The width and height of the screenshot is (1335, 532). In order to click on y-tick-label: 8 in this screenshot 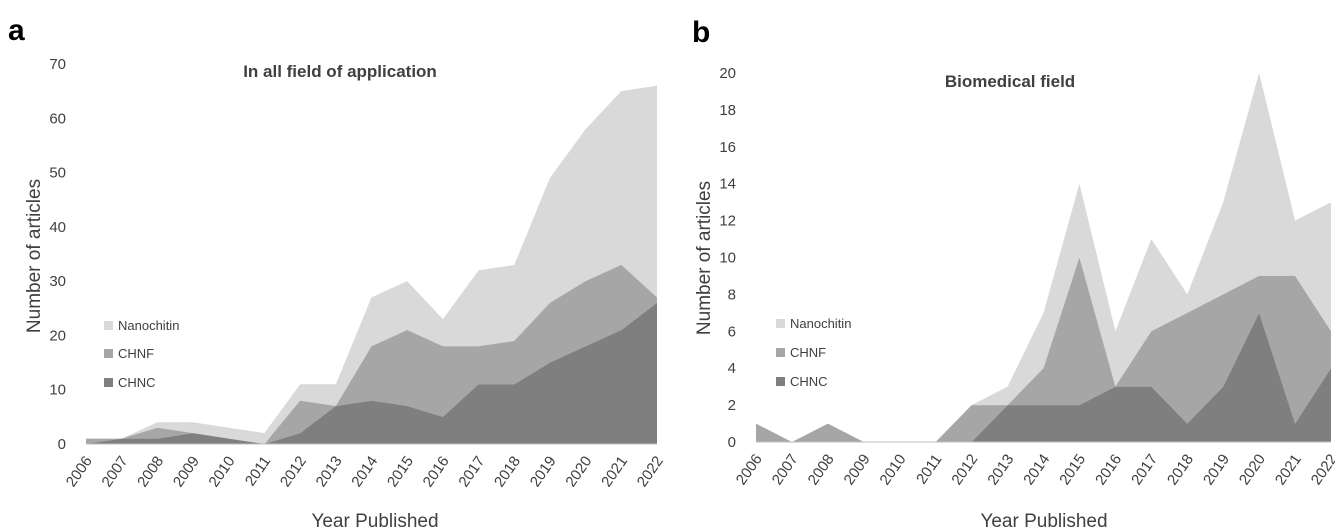, I will do `click(732, 294)`.